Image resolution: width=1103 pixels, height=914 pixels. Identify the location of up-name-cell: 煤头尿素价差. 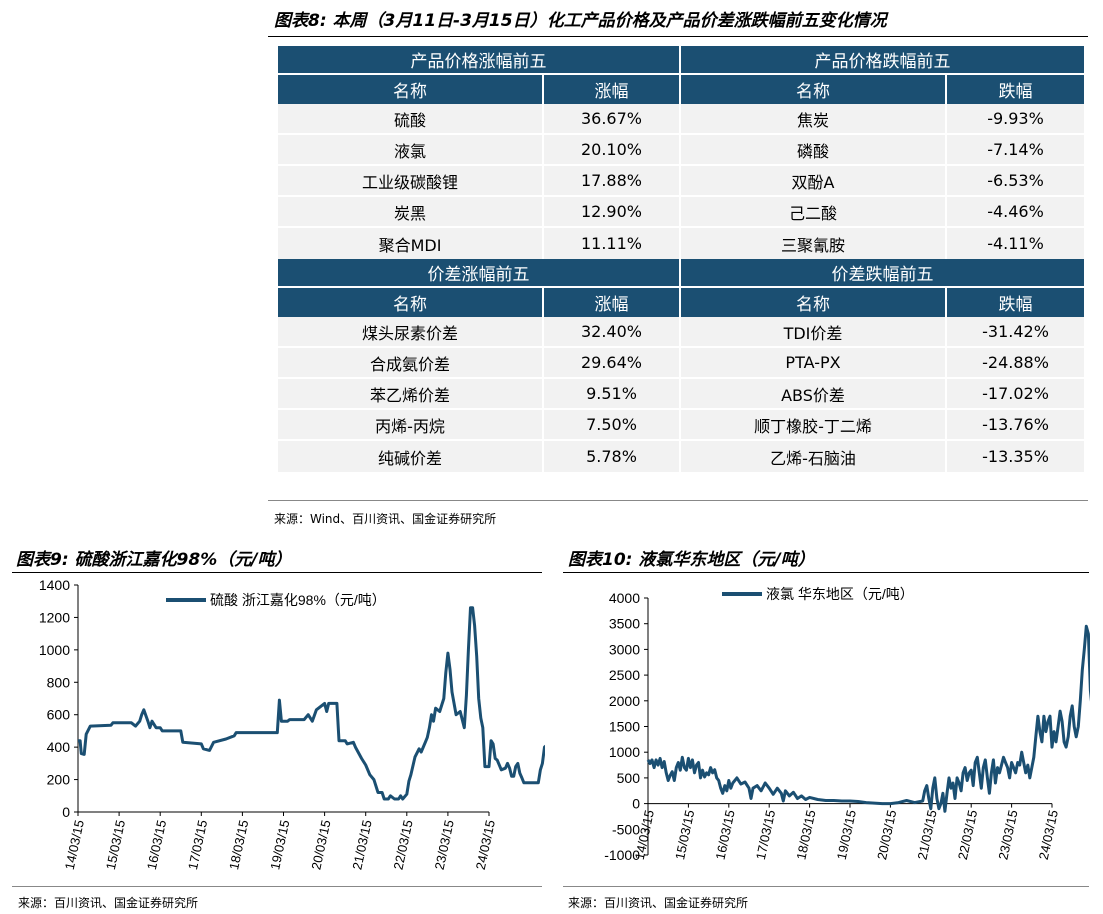
(411, 332).